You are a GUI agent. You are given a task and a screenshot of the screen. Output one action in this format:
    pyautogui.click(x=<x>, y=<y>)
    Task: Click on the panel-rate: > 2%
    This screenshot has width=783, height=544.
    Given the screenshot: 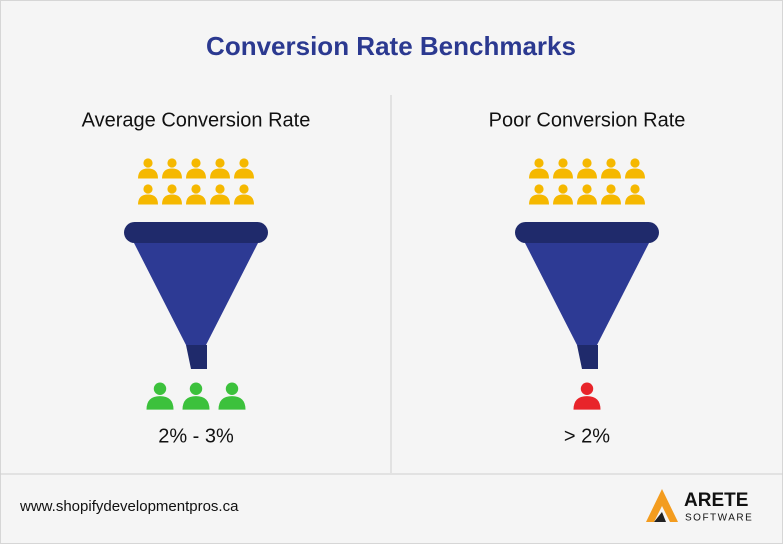 What is the action you would take?
    pyautogui.click(x=587, y=436)
    